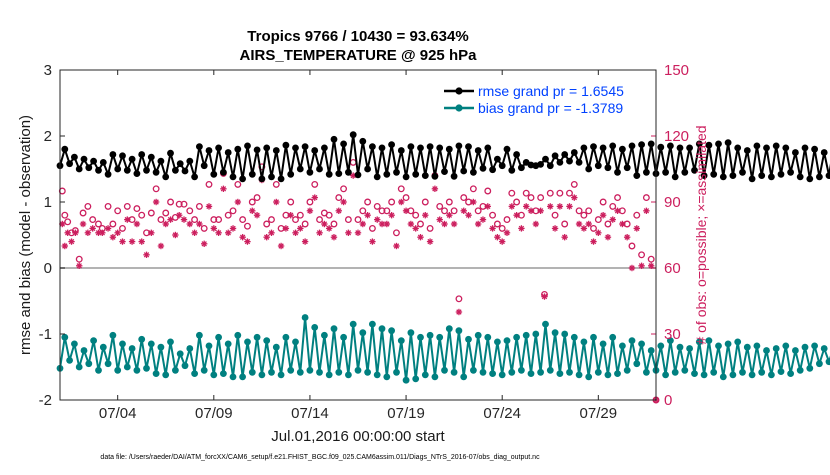 This screenshot has height=475, width=830. Describe the element at coordinates (502, 413) in the screenshot. I see `x-tick-label: 07/24` at that location.